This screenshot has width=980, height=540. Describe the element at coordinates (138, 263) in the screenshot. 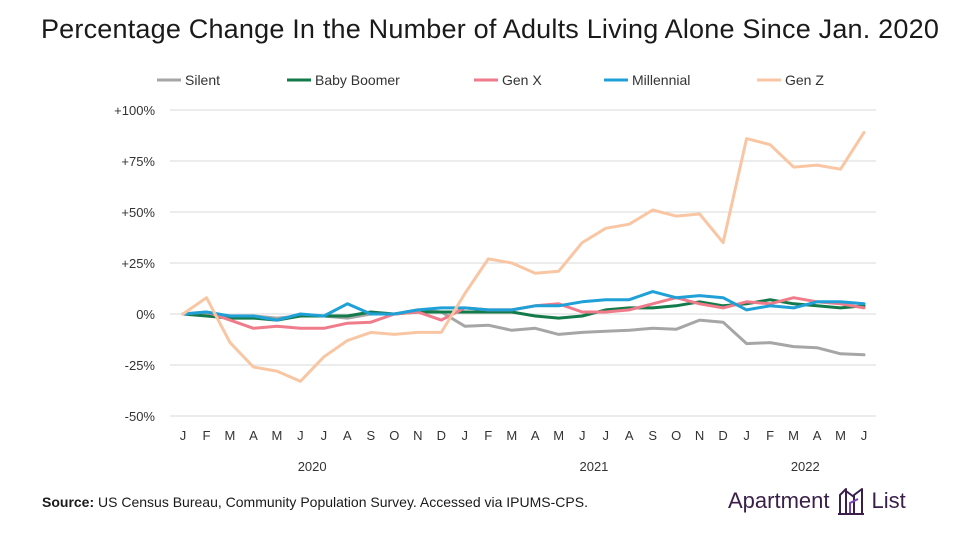

I see `y-tick-label: +25%` at that location.